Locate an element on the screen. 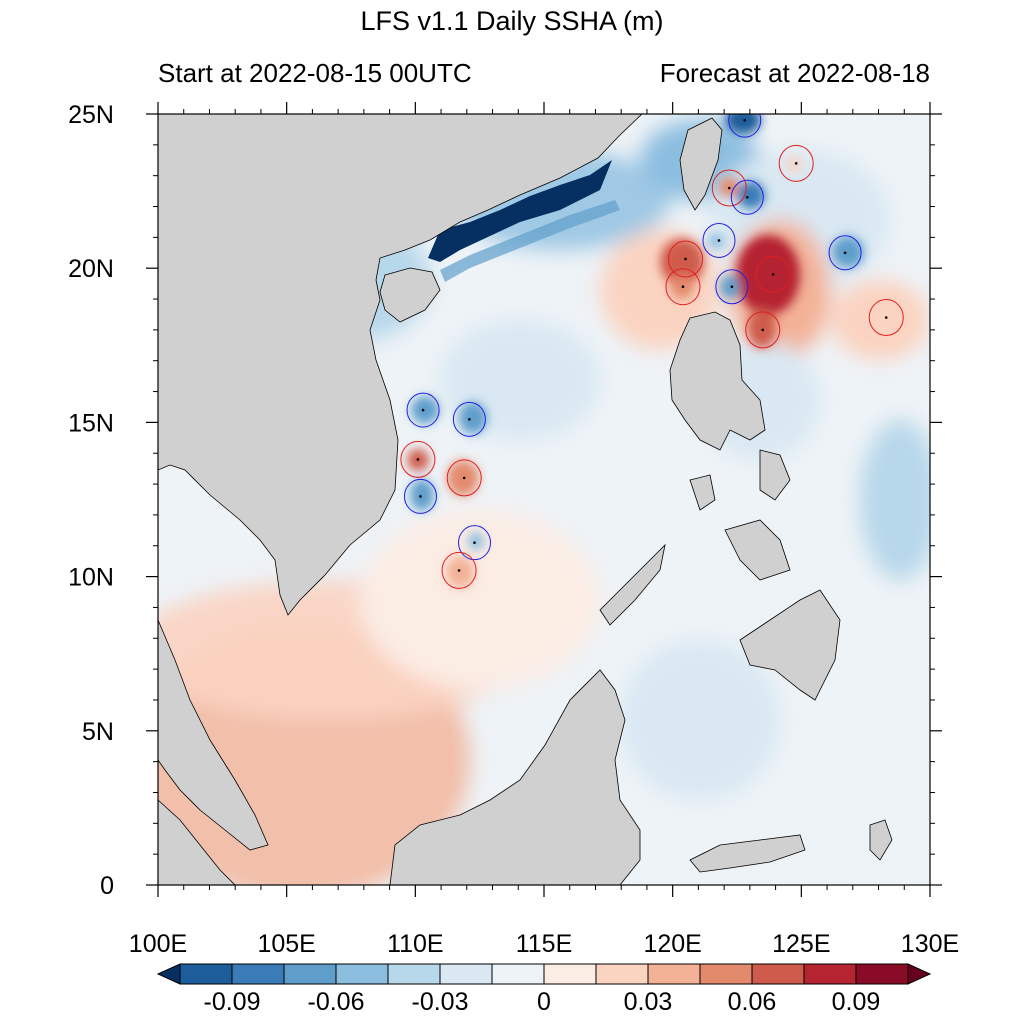 Image resolution: width=1024 pixels, height=1024 pixels. x-tick-label: 110E is located at coordinates (415, 944).